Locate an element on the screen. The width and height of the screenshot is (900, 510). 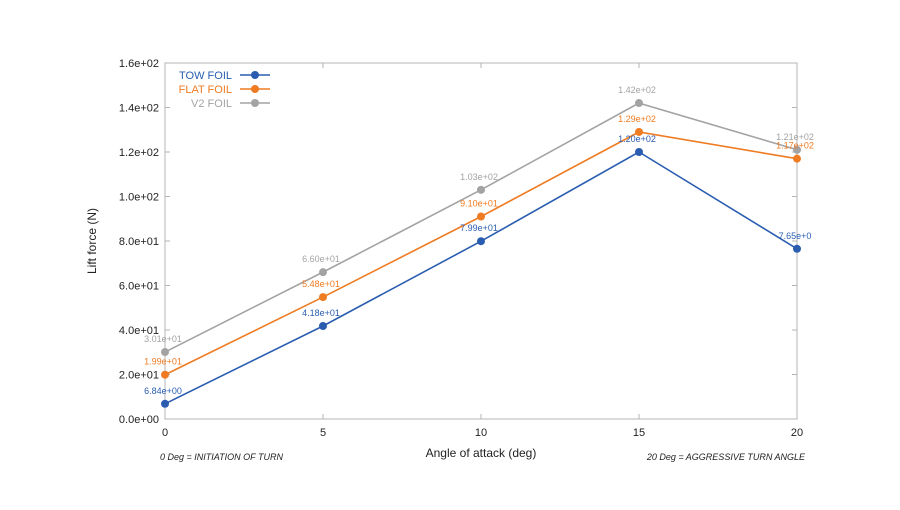
x-tick-label: 20 is located at coordinates (797, 433).